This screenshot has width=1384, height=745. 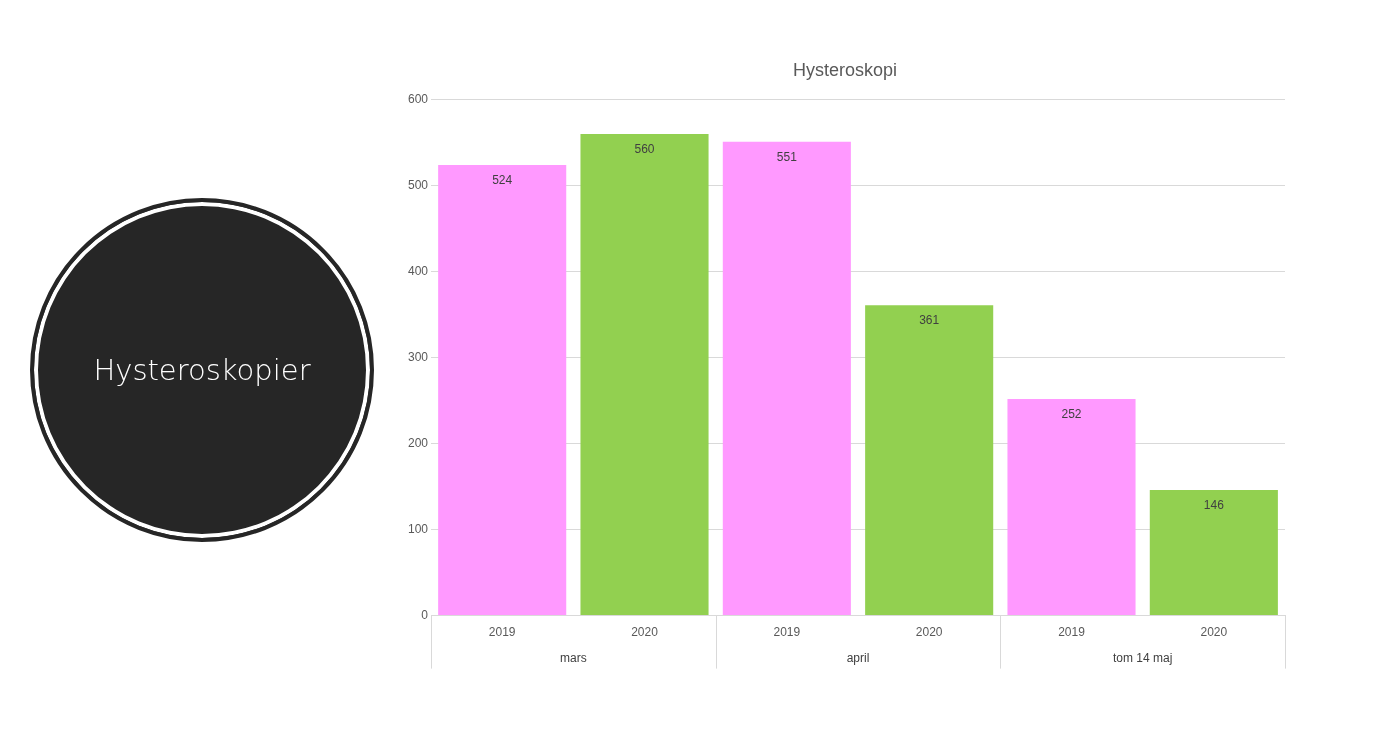 I want to click on y-tick-label: 200, so click(x=418, y=442).